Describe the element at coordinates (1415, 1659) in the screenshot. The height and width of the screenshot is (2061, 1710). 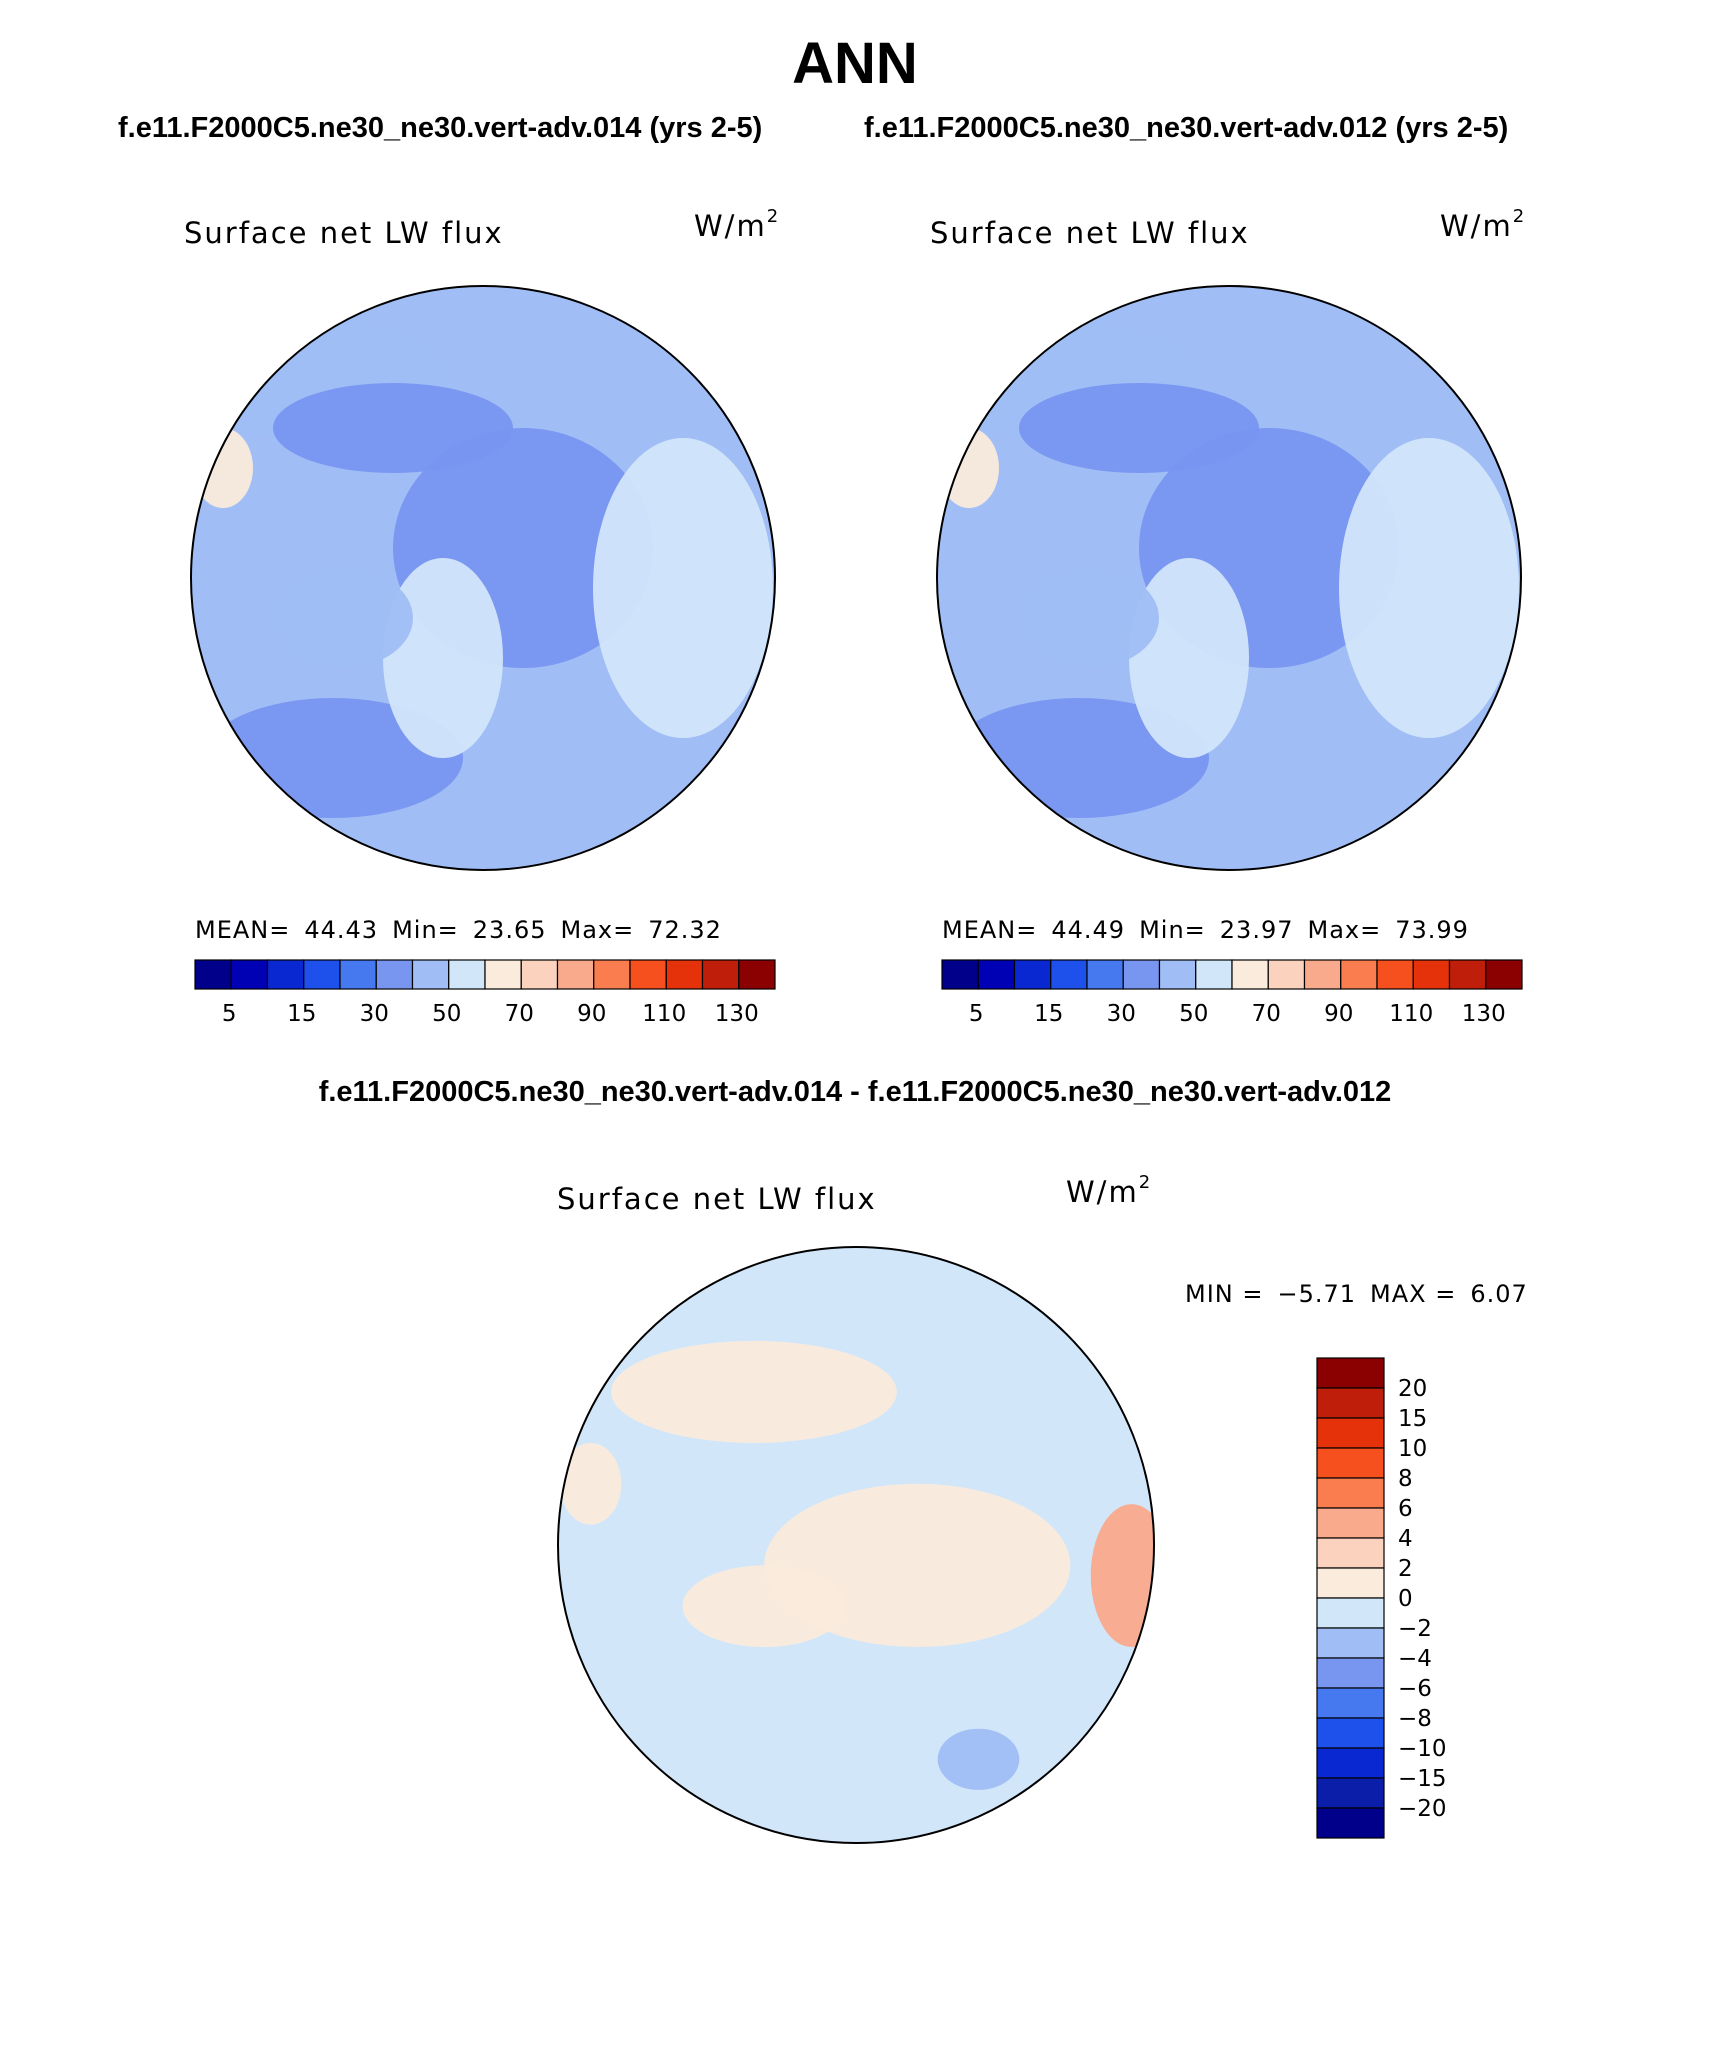
I see `panel3-colorbar-tick: −4` at that location.